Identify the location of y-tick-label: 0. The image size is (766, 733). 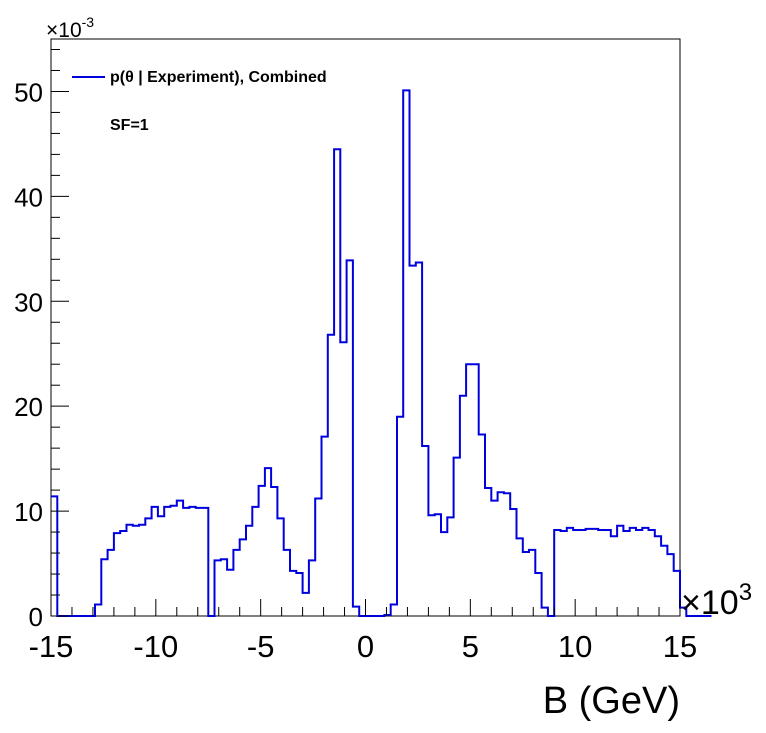
(36, 617).